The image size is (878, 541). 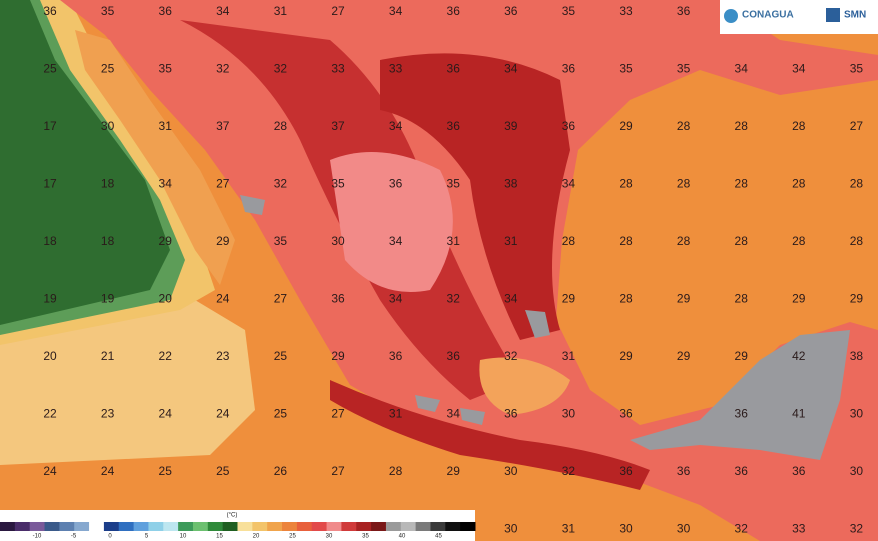 What do you see at coordinates (768, 15) in the screenshot?
I see `logo-text: CONAGUA` at bounding box center [768, 15].